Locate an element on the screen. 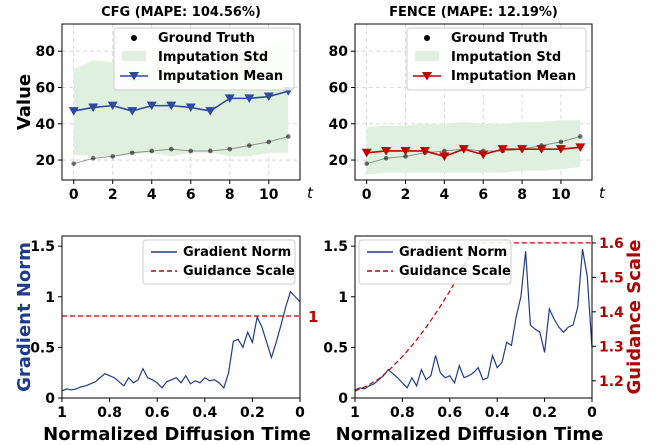 This screenshot has height=445, width=659. y-tick-label: 60 is located at coordinates (46, 88).